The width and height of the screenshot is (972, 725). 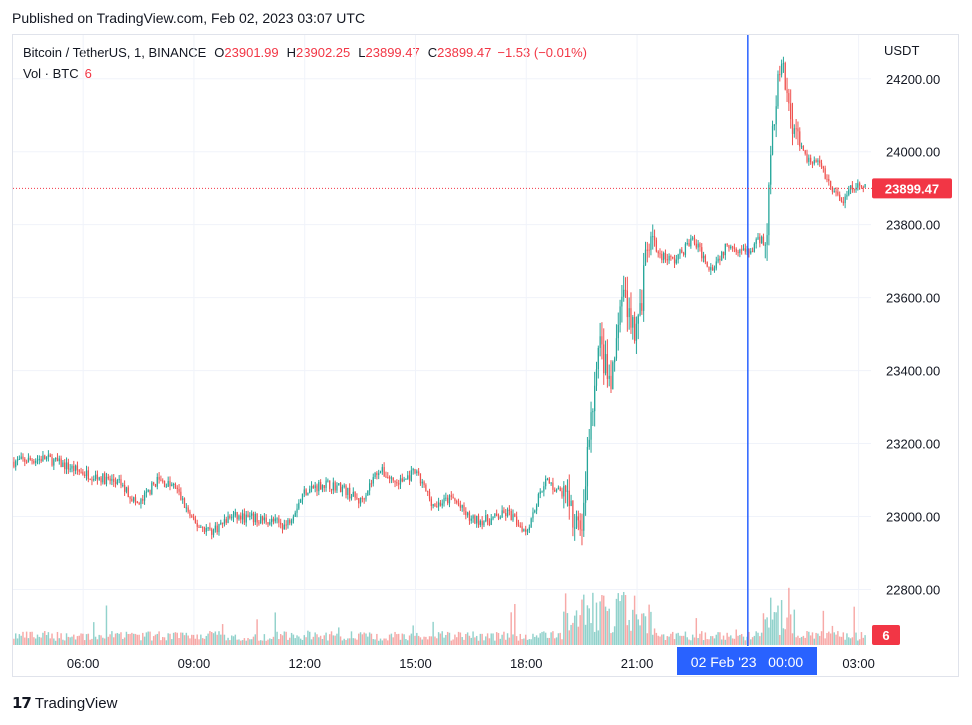 What do you see at coordinates (64, 703) in the screenshot?
I see `tradingview-logo: 17 TradingView` at bounding box center [64, 703].